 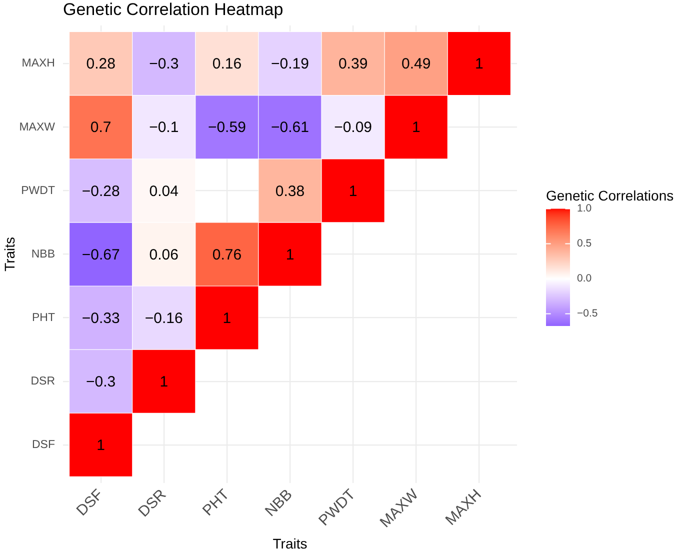 What do you see at coordinates (101, 318) in the screenshot?
I see `data-label: −0.33` at bounding box center [101, 318].